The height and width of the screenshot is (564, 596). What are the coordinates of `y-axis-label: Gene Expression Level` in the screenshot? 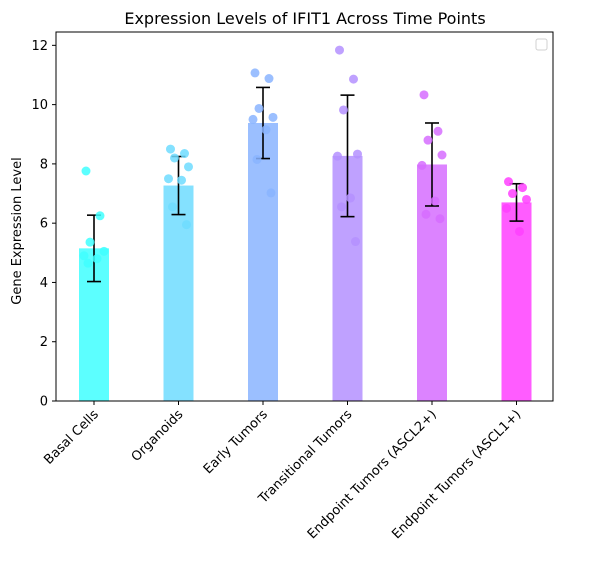 It's located at (17, 230).